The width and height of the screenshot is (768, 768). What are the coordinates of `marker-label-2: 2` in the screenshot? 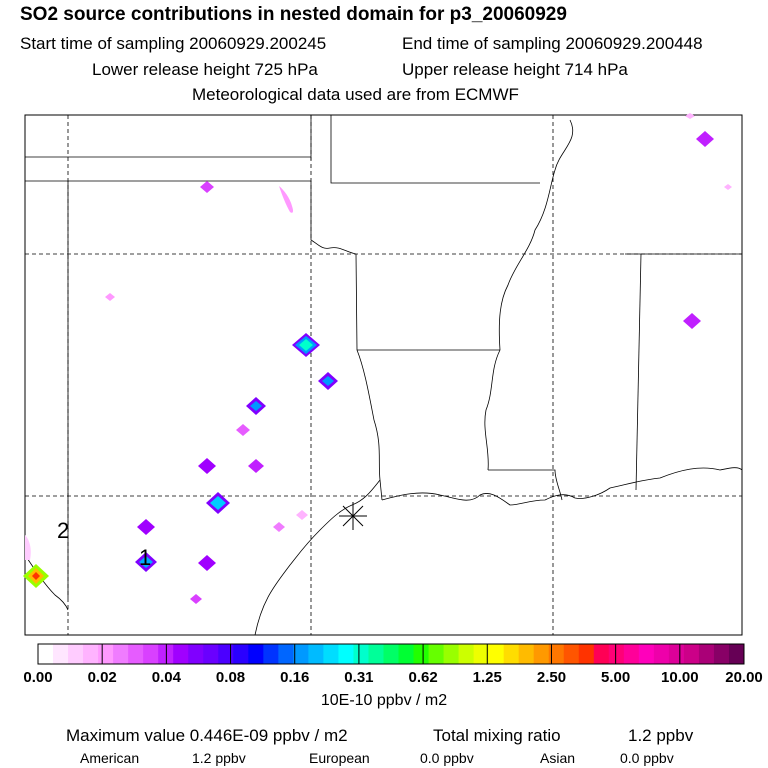 It's located at (63, 530).